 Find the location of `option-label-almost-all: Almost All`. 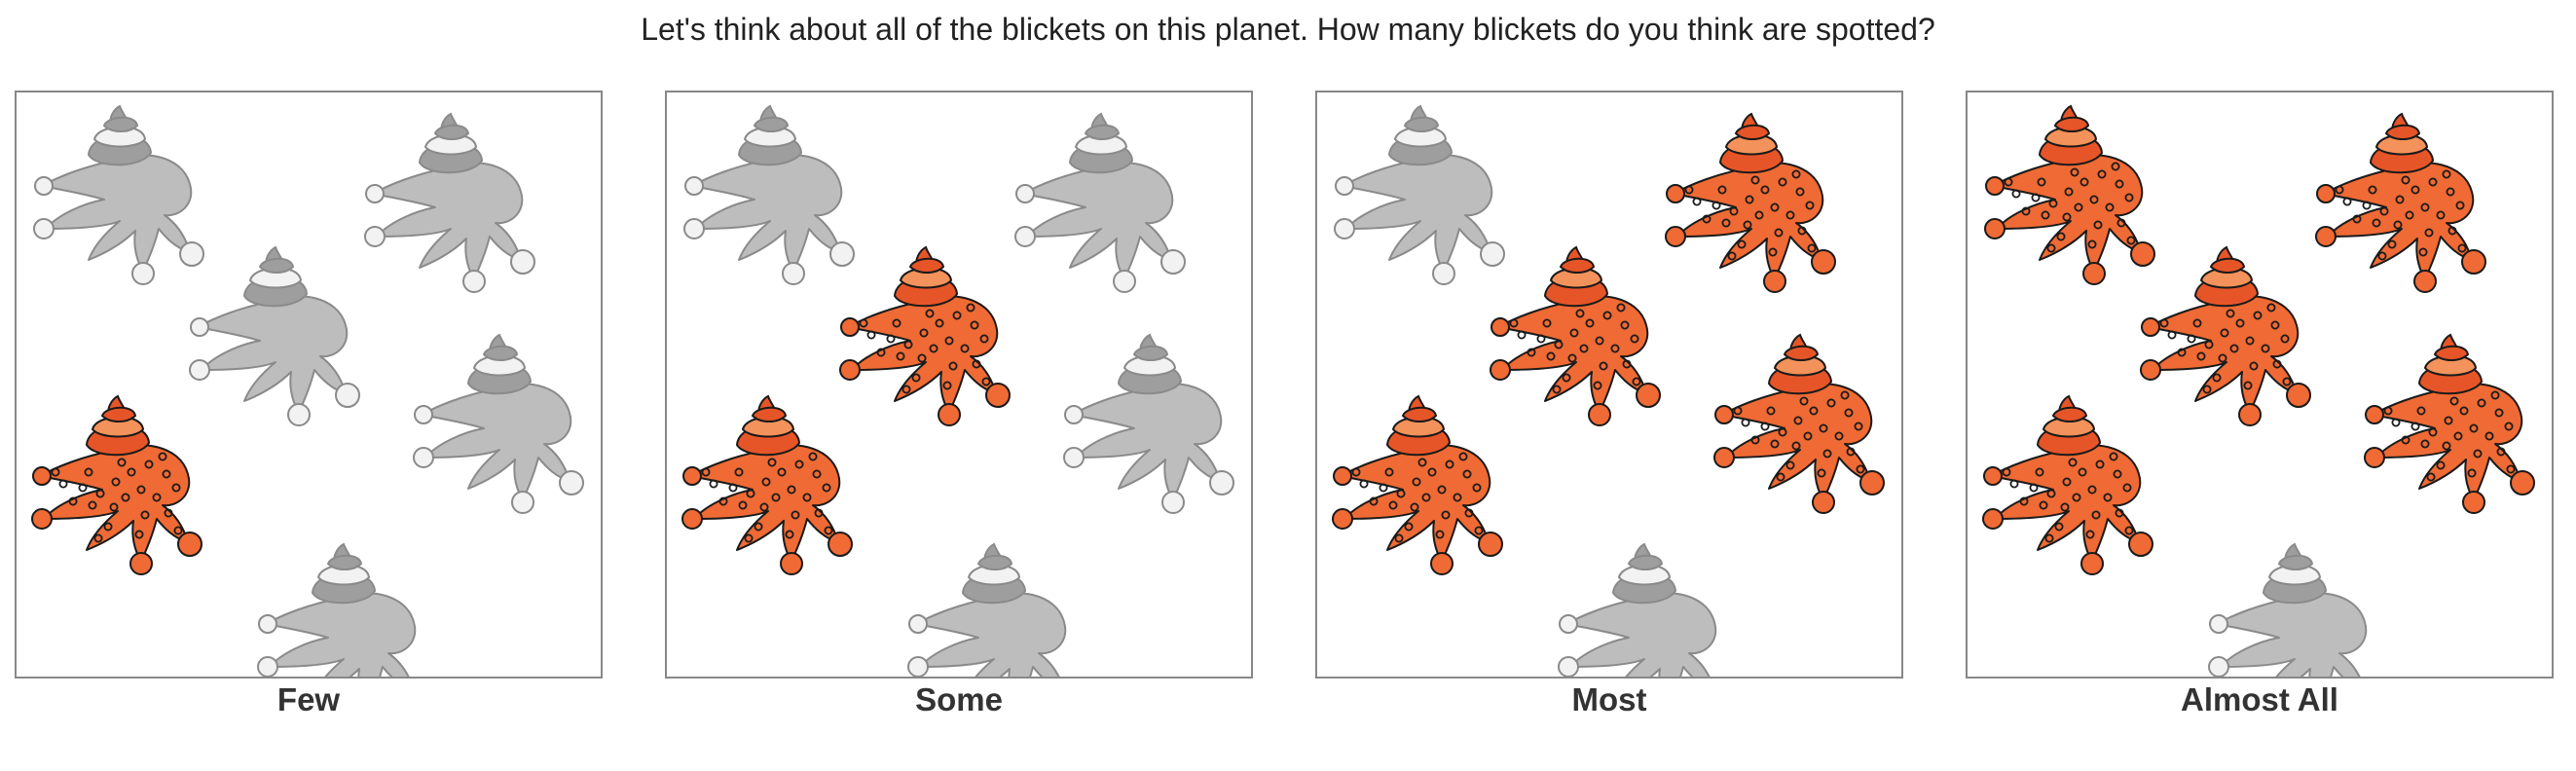

option-label-almost-all: Almost All is located at coordinates (2259, 699).